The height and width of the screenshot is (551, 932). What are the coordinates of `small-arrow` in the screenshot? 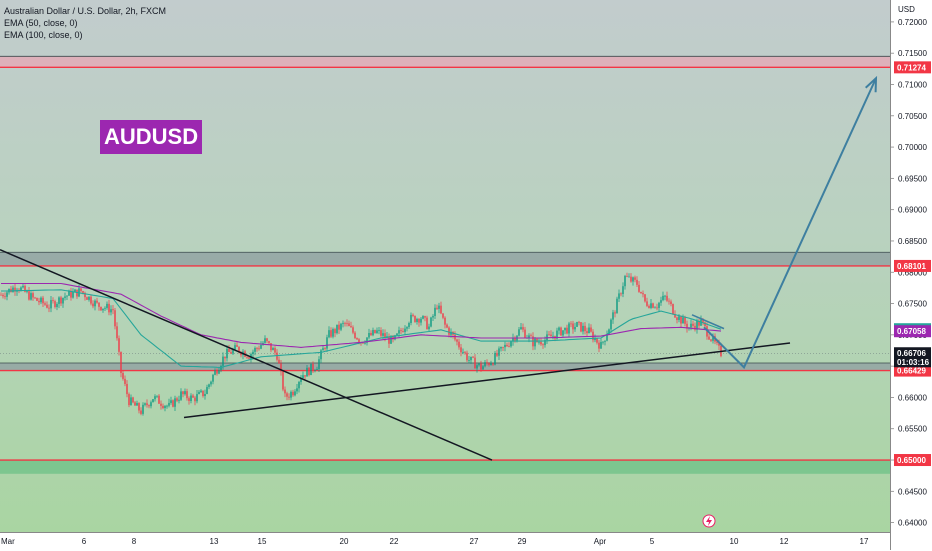 It's located at (708, 322).